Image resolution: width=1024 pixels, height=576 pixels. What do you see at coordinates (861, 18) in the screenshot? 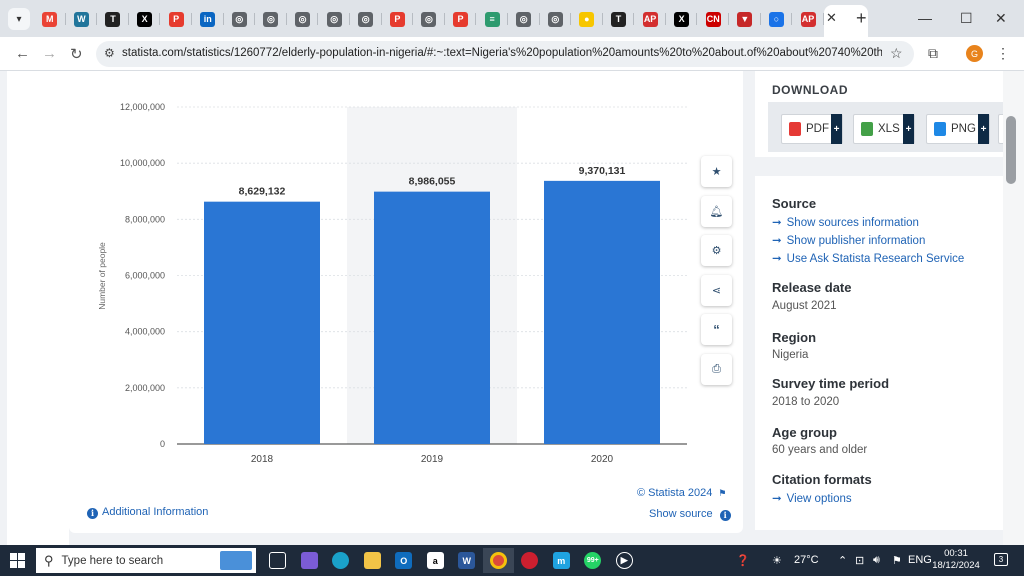
I see `new-tab-plus-icon: +` at bounding box center [861, 18].